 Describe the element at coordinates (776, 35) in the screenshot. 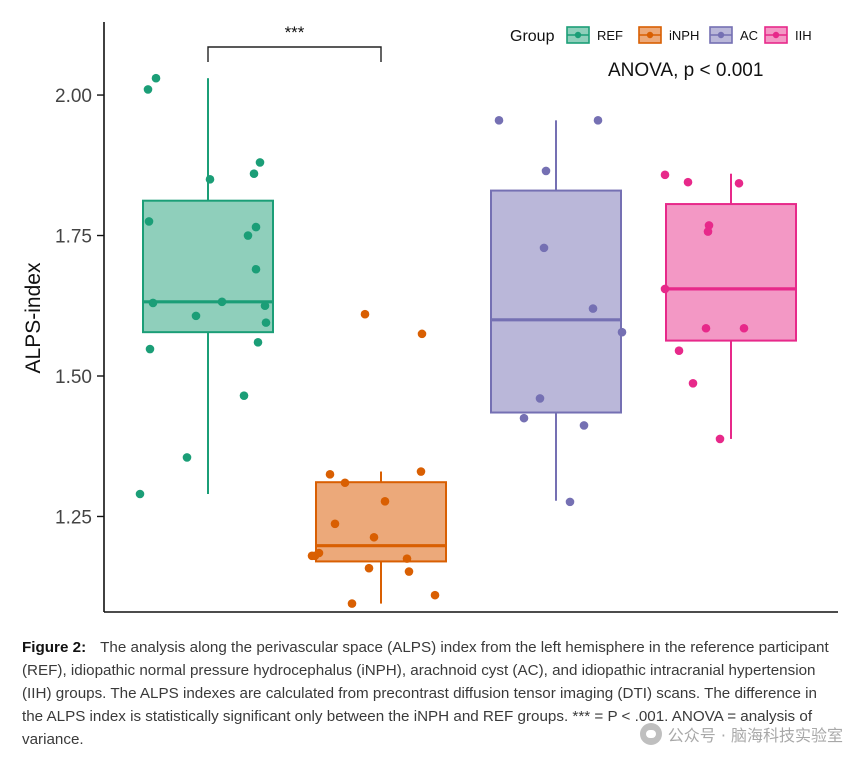

I see `legend-key-point-iih` at that location.